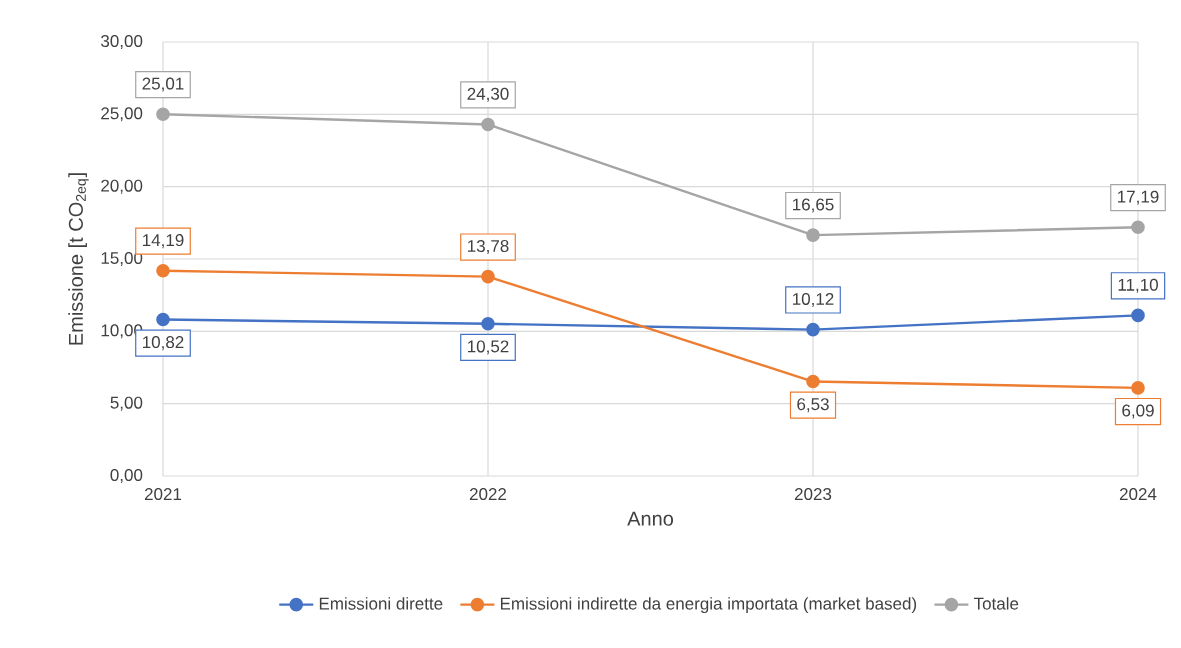 The width and height of the screenshot is (1181, 648). I want to click on data-label: 6,53, so click(813, 405).